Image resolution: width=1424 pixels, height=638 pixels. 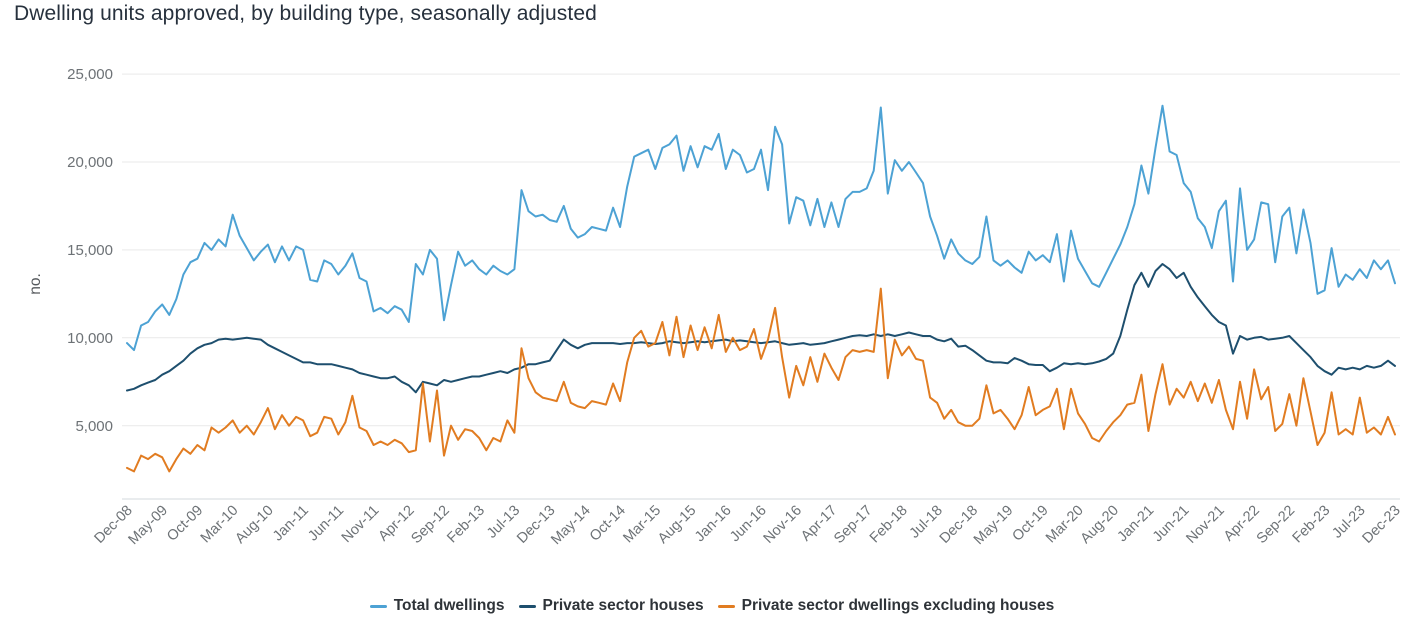 I want to click on x-tick-label: Jan-21, so click(x=1136, y=524).